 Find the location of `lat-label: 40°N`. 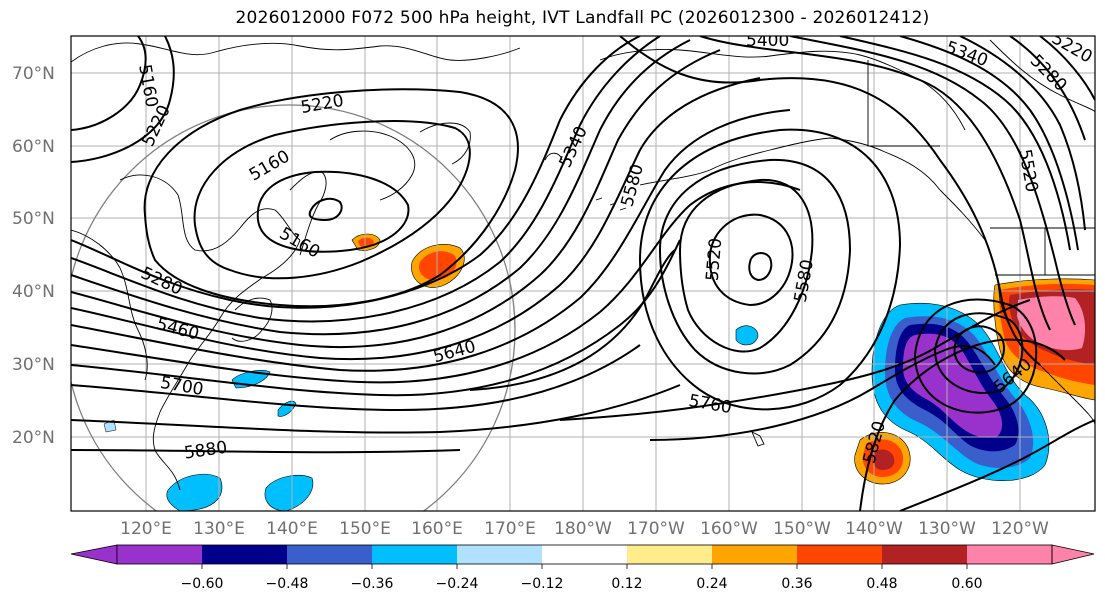

lat-label: 40°N is located at coordinates (33, 292).